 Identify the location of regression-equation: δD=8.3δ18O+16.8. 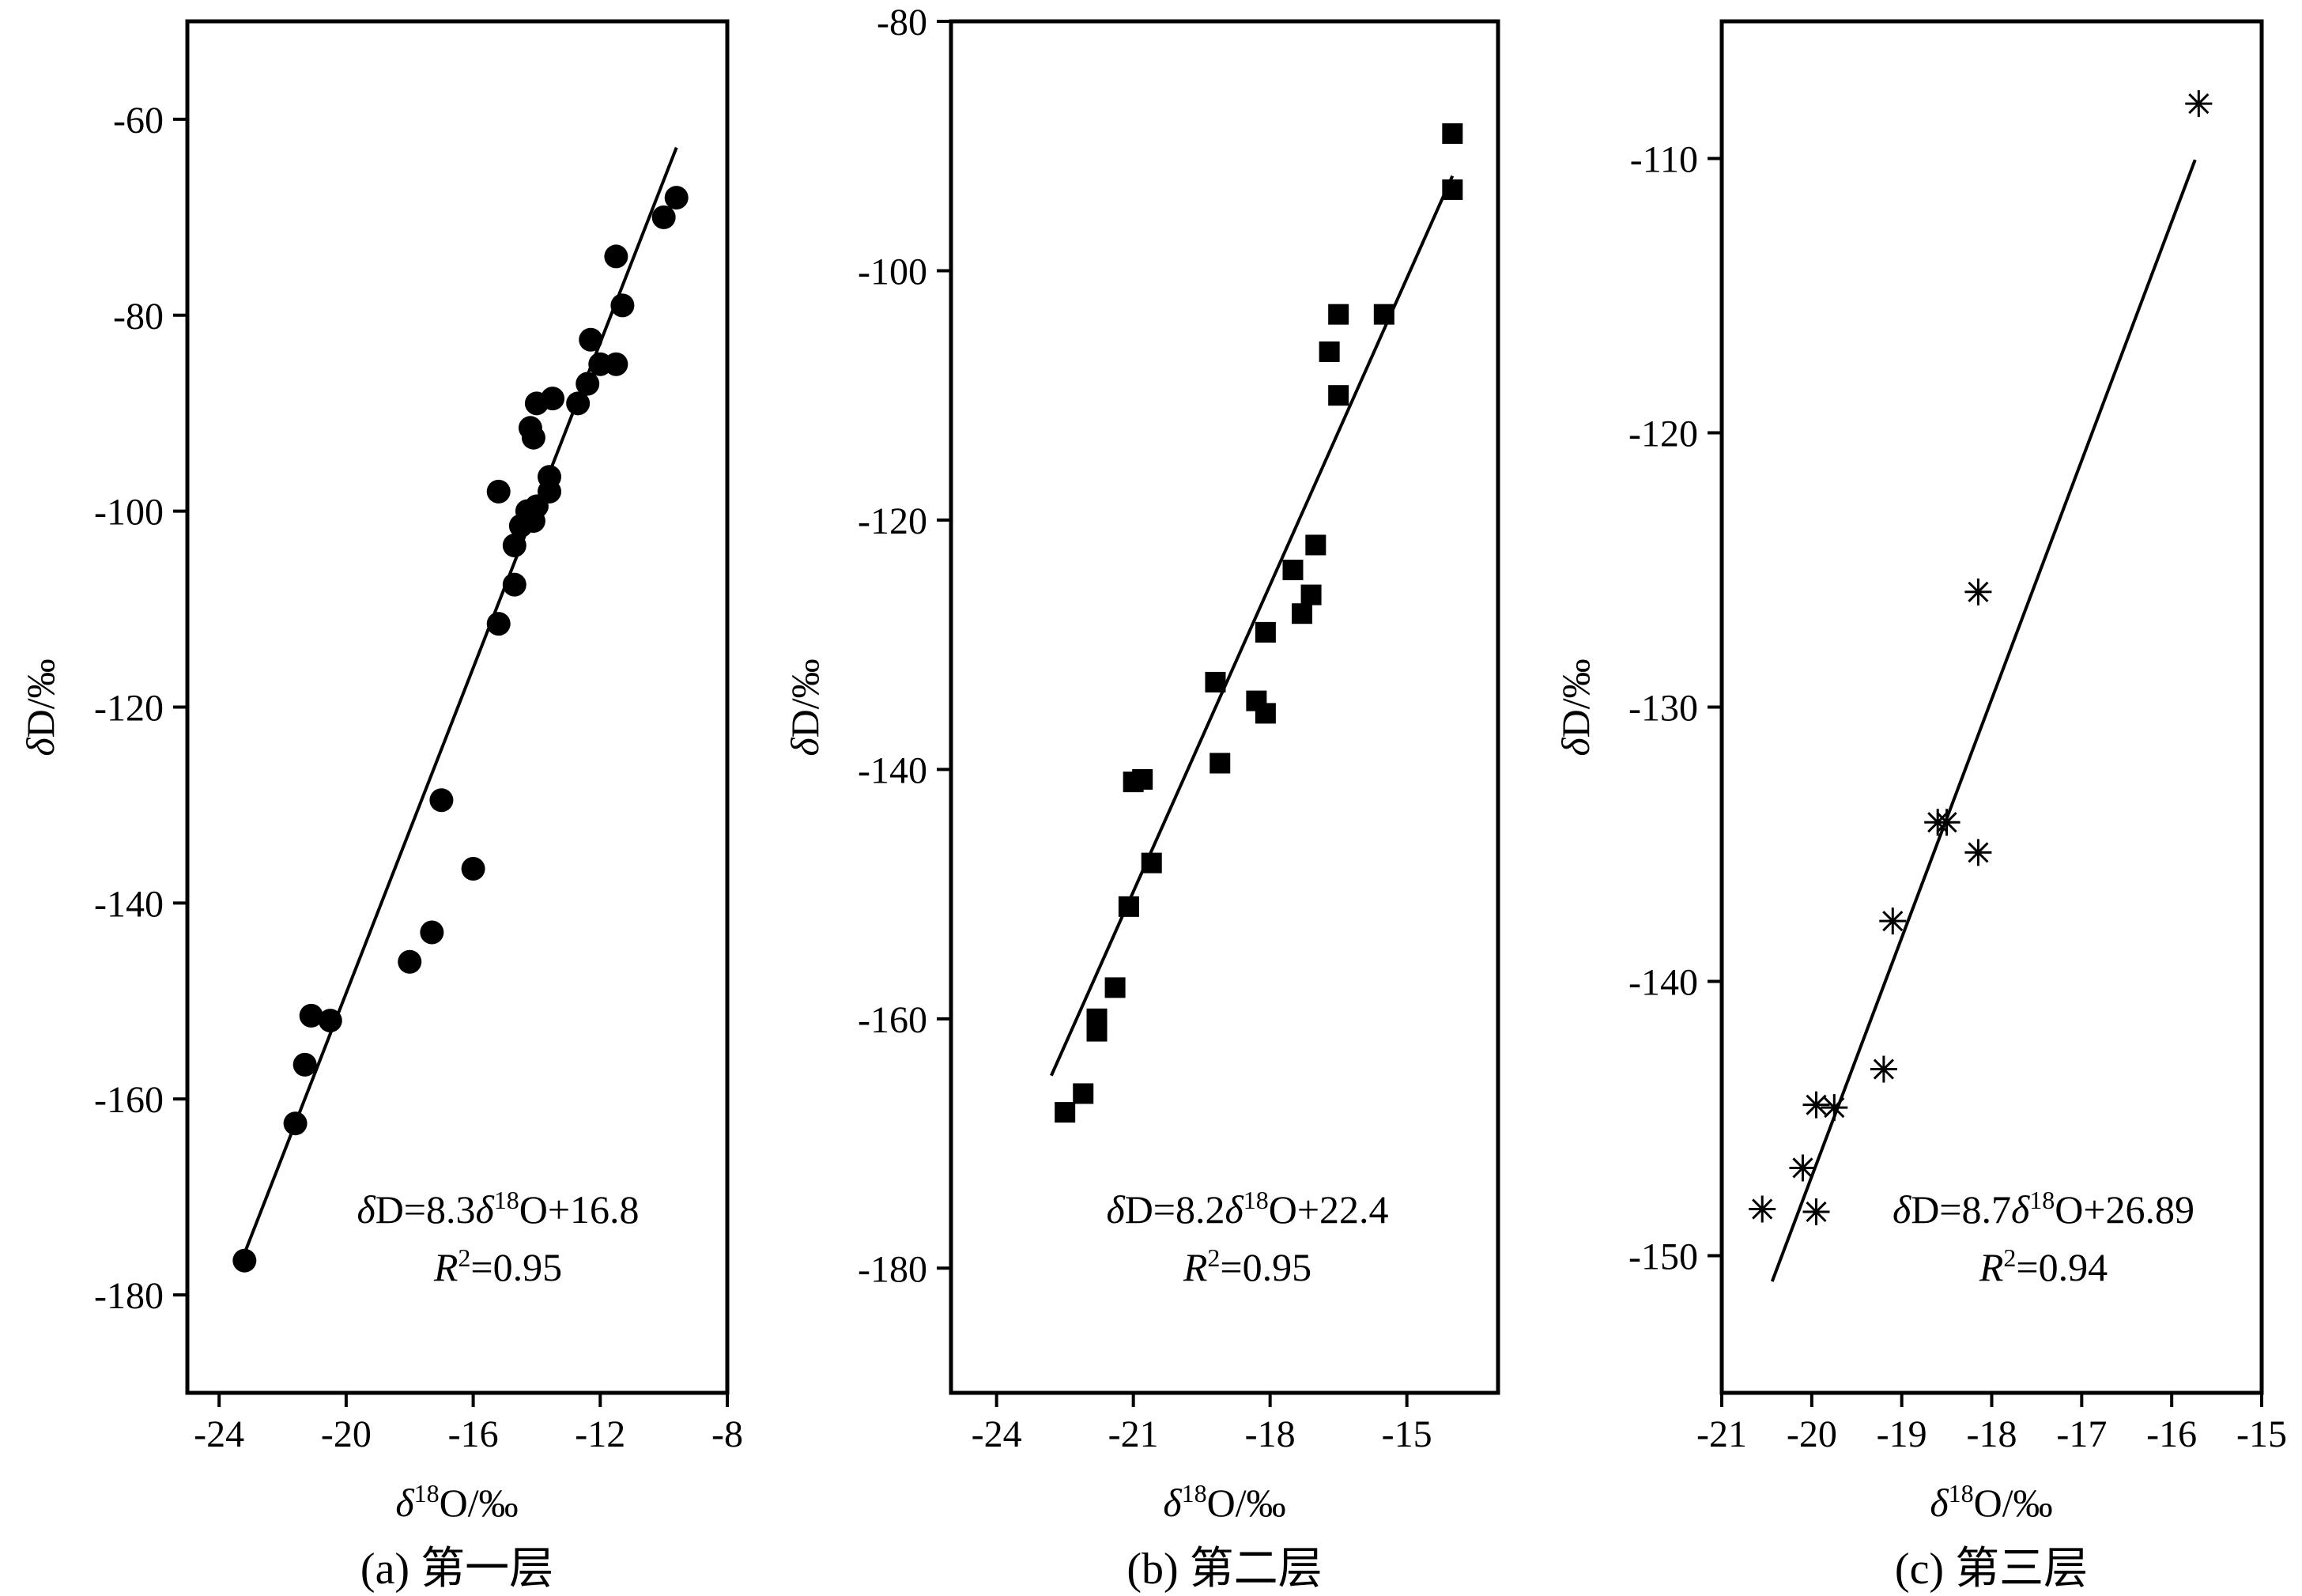
(498, 1209).